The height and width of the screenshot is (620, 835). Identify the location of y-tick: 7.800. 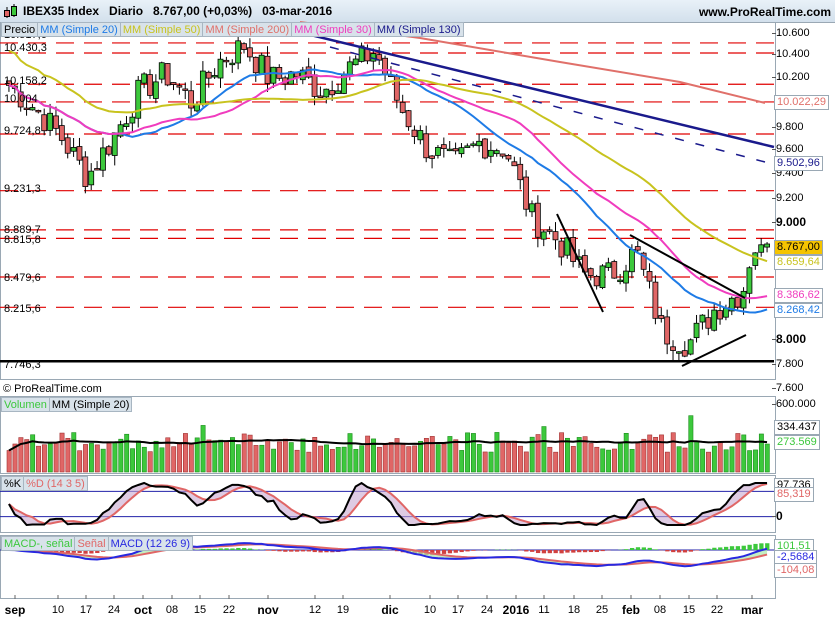
(788, 364).